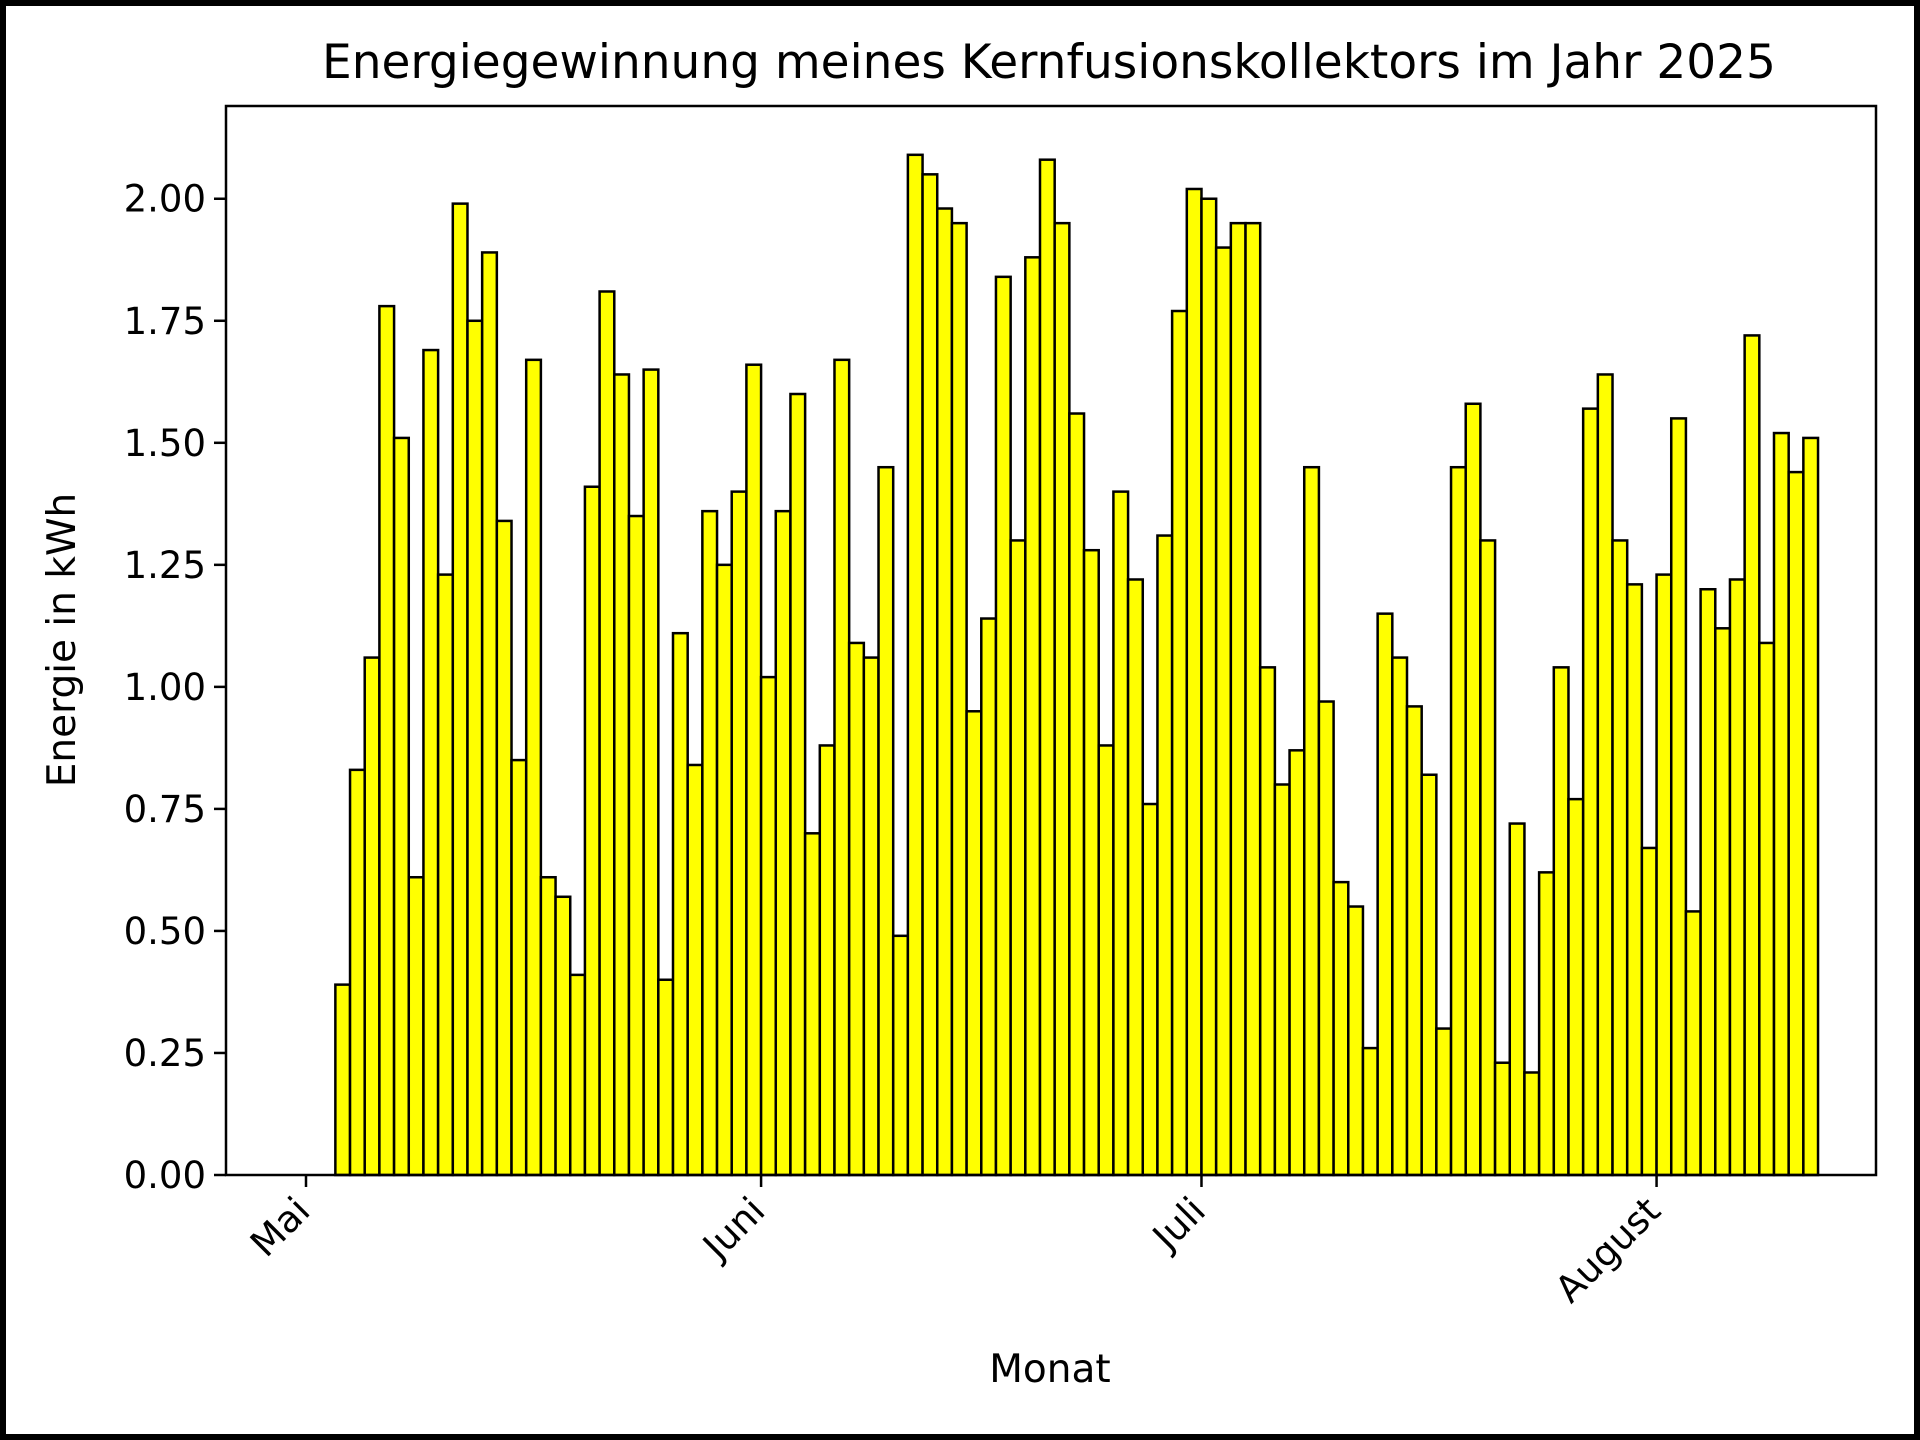  Describe the element at coordinates (175, 687) in the screenshot. I see `y-axis: 0.00 0.25 0.50 0.75 1.00 1.25 1.50 1.75 2.00` at that location.